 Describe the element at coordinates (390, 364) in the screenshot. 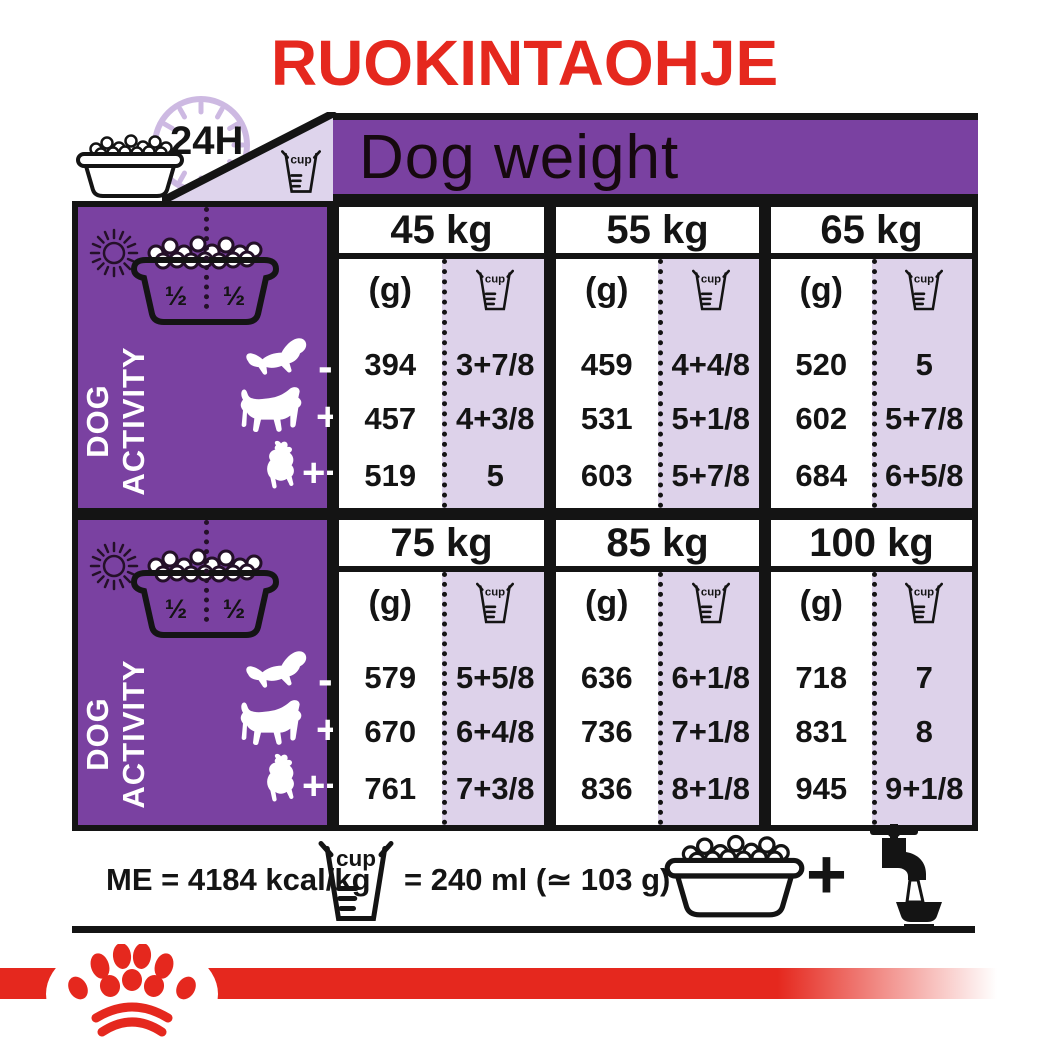

I see `grams-value: 394` at that location.